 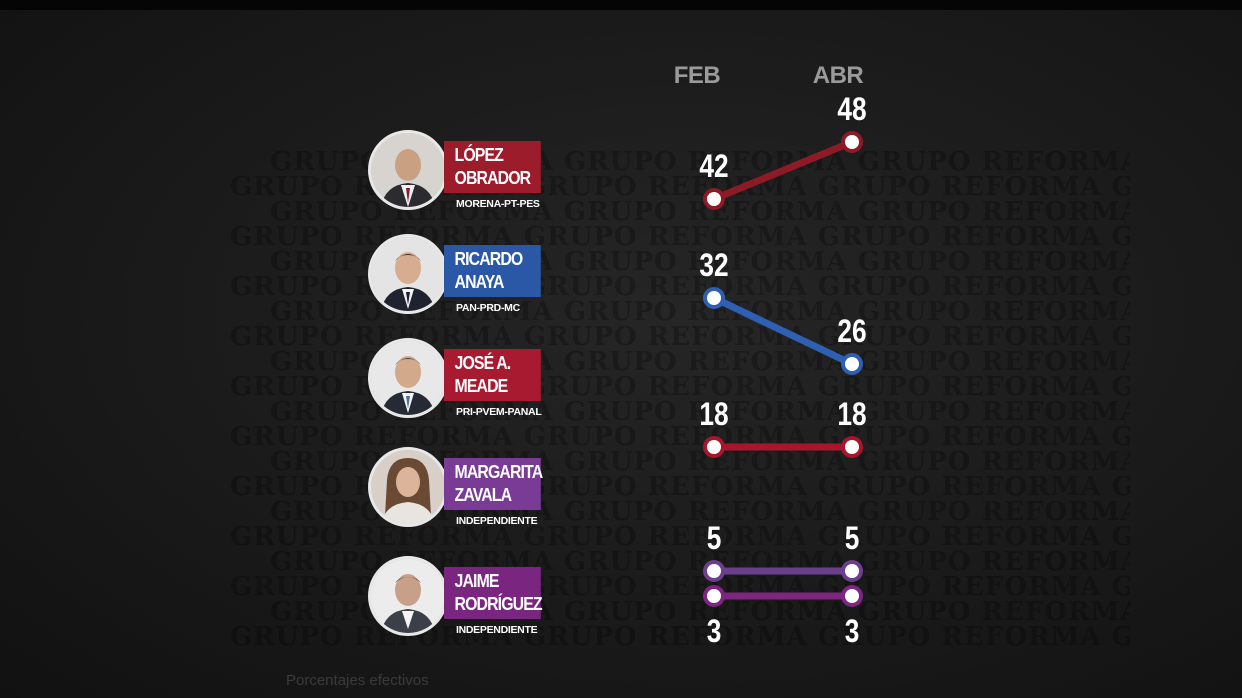 What do you see at coordinates (492, 167) in the screenshot?
I see `candidate-name-box: LÓPEZ OBRADOR` at bounding box center [492, 167].